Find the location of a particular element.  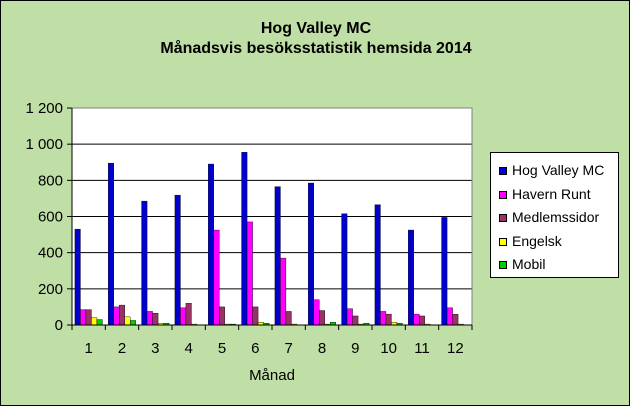

x-tick-label: 2 is located at coordinates (122, 348).